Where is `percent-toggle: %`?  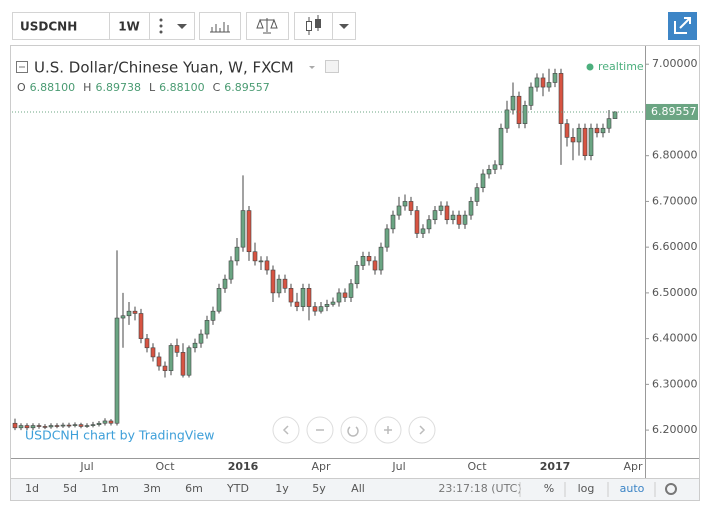 percent-toggle: % is located at coordinates (549, 488).